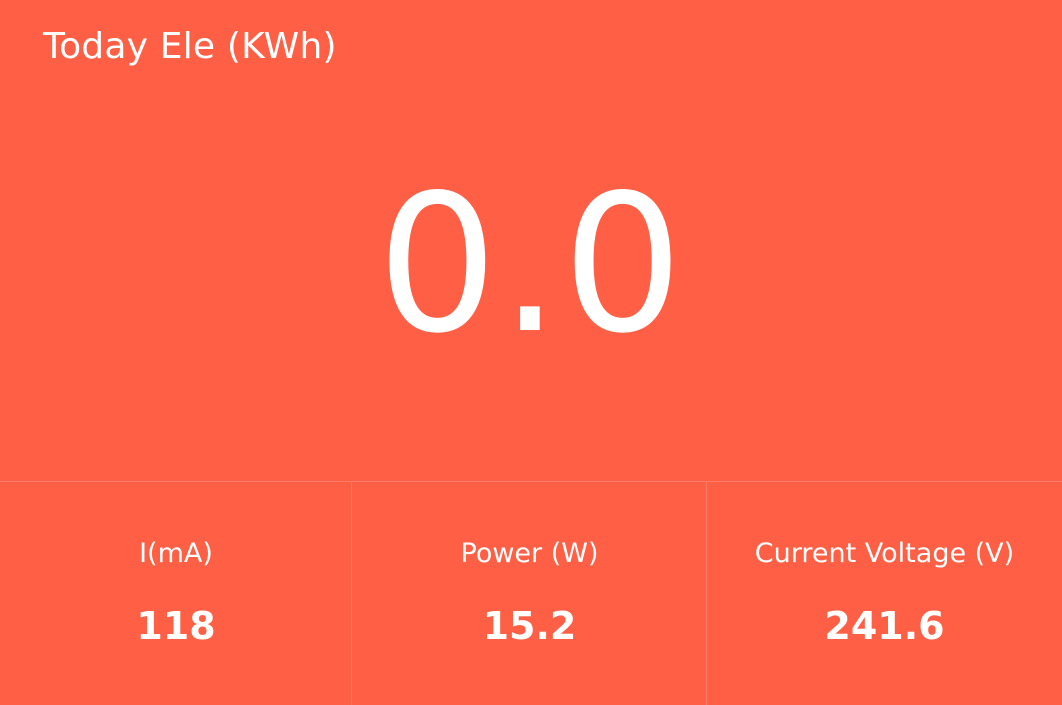  What do you see at coordinates (531, 264) in the screenshot?
I see `today-electricity-value: 0.0` at bounding box center [531, 264].